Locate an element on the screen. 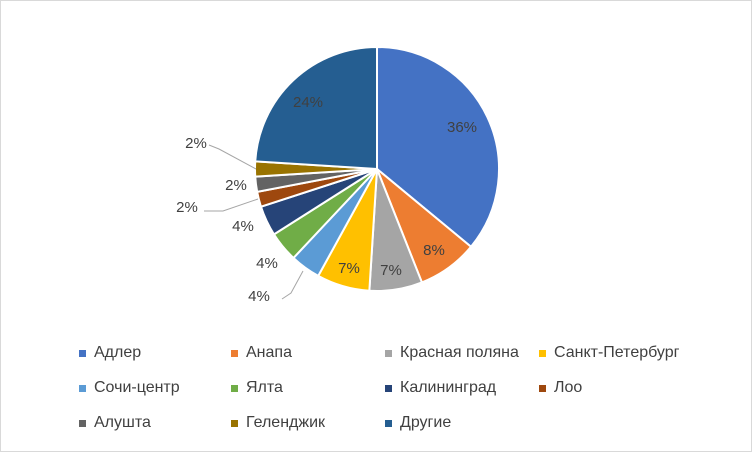  data-label-4: 7% is located at coordinates (349, 268).